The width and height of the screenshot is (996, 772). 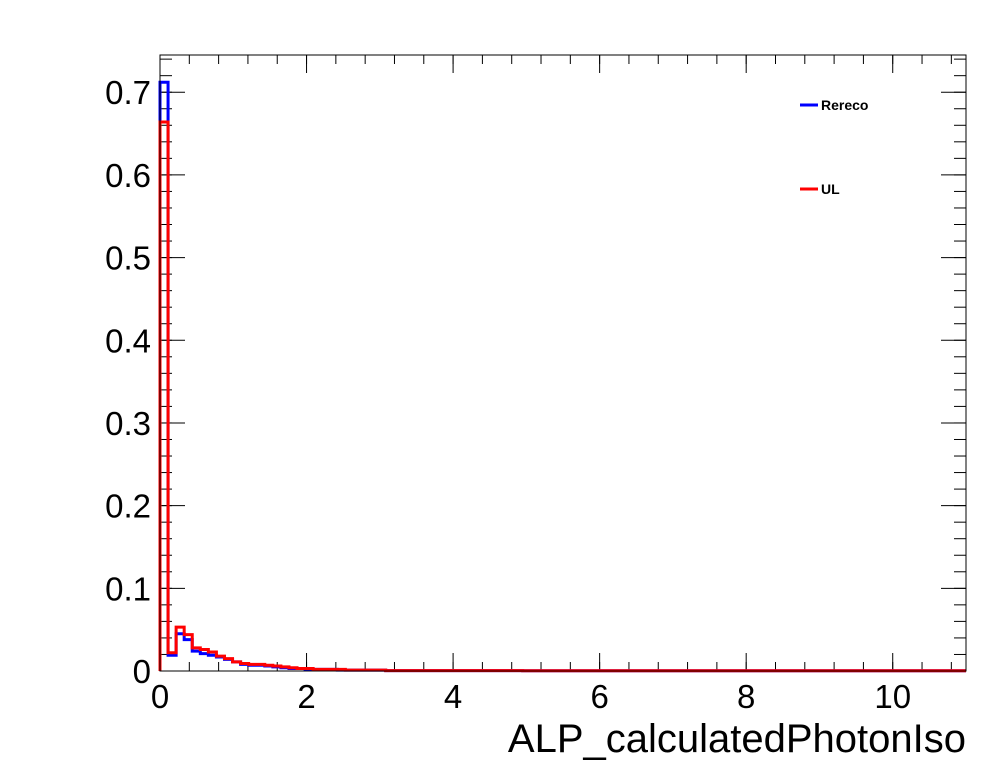 I want to click on y-tick-label: 0, so click(x=142, y=671).